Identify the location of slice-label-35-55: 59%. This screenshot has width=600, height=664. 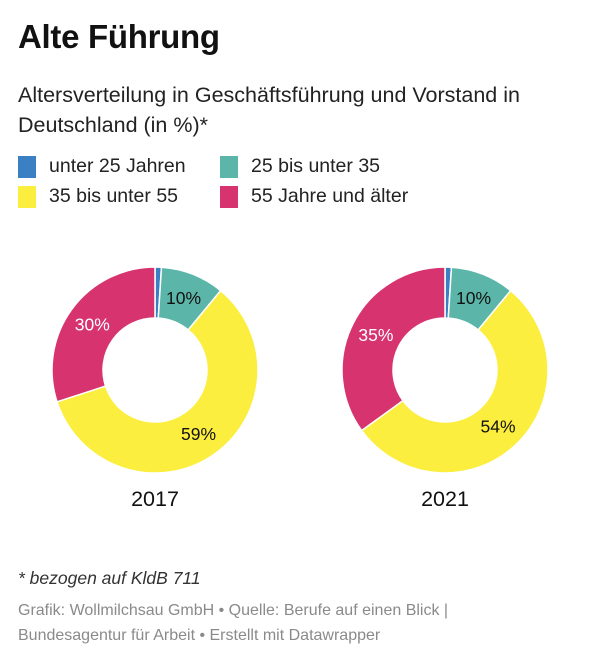
(198, 434).